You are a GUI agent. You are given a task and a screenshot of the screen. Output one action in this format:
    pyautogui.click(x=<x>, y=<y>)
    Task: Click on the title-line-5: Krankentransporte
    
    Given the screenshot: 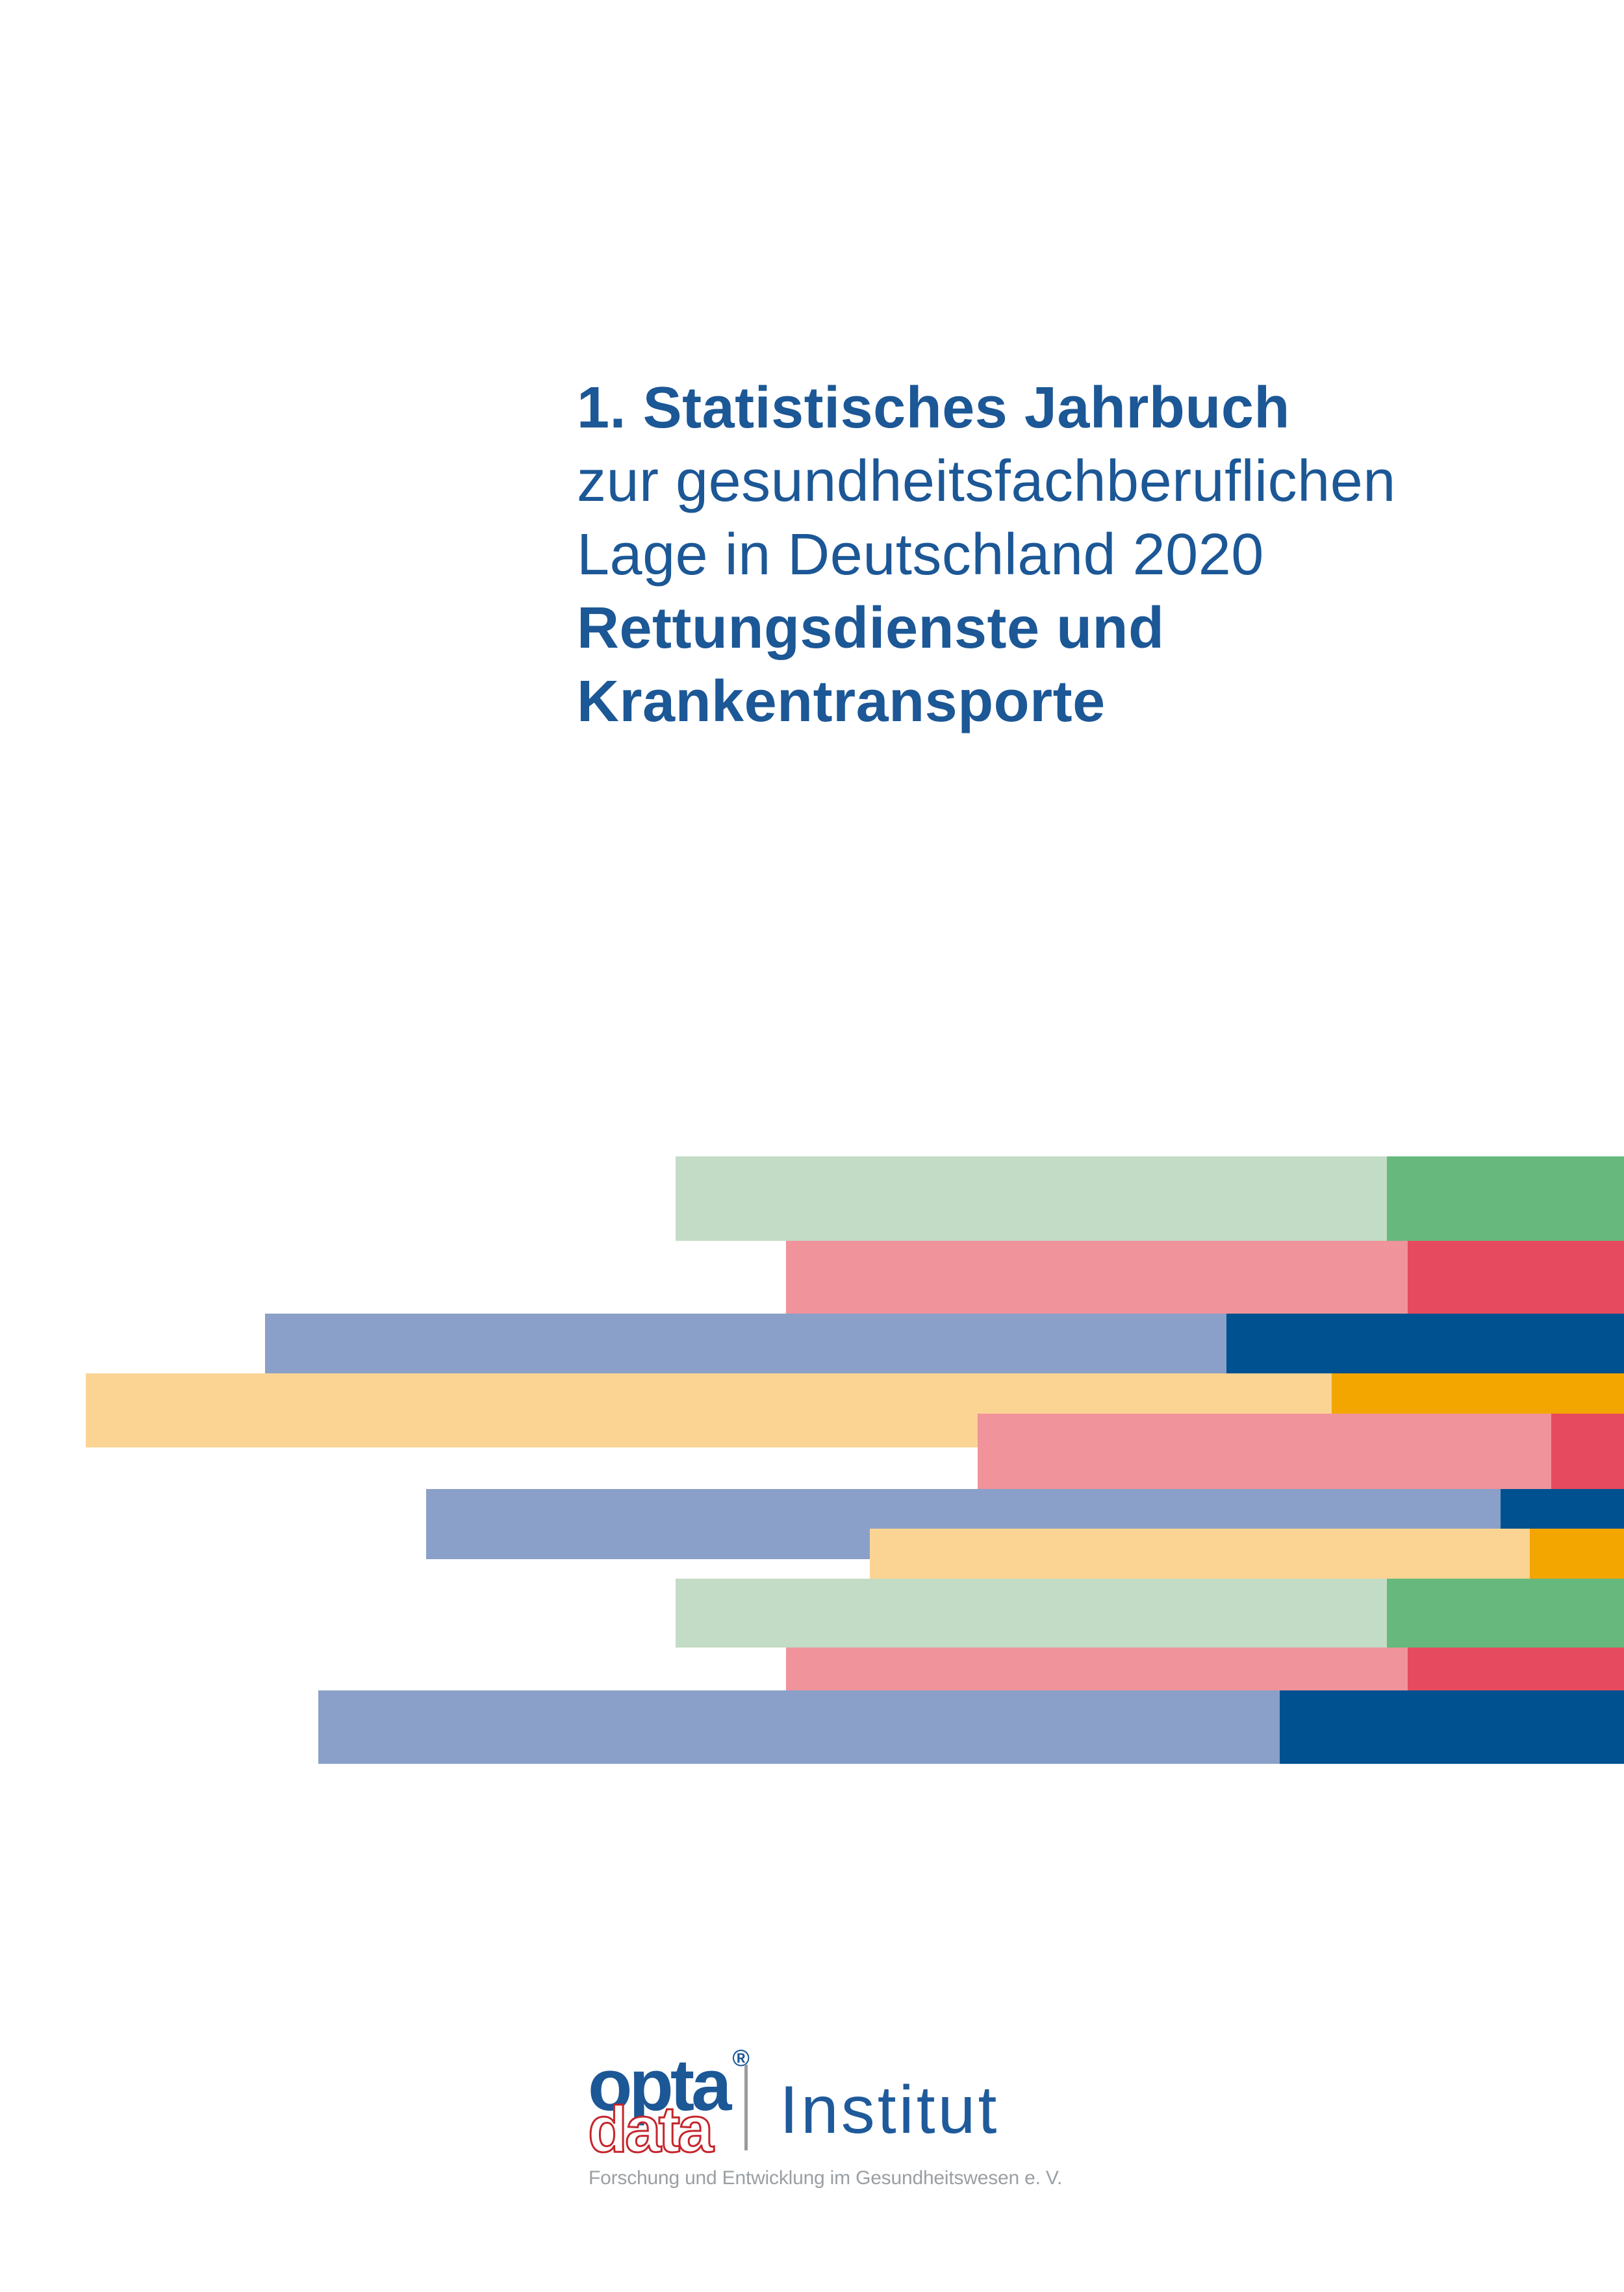 What is the action you would take?
    pyautogui.click(x=841, y=702)
    